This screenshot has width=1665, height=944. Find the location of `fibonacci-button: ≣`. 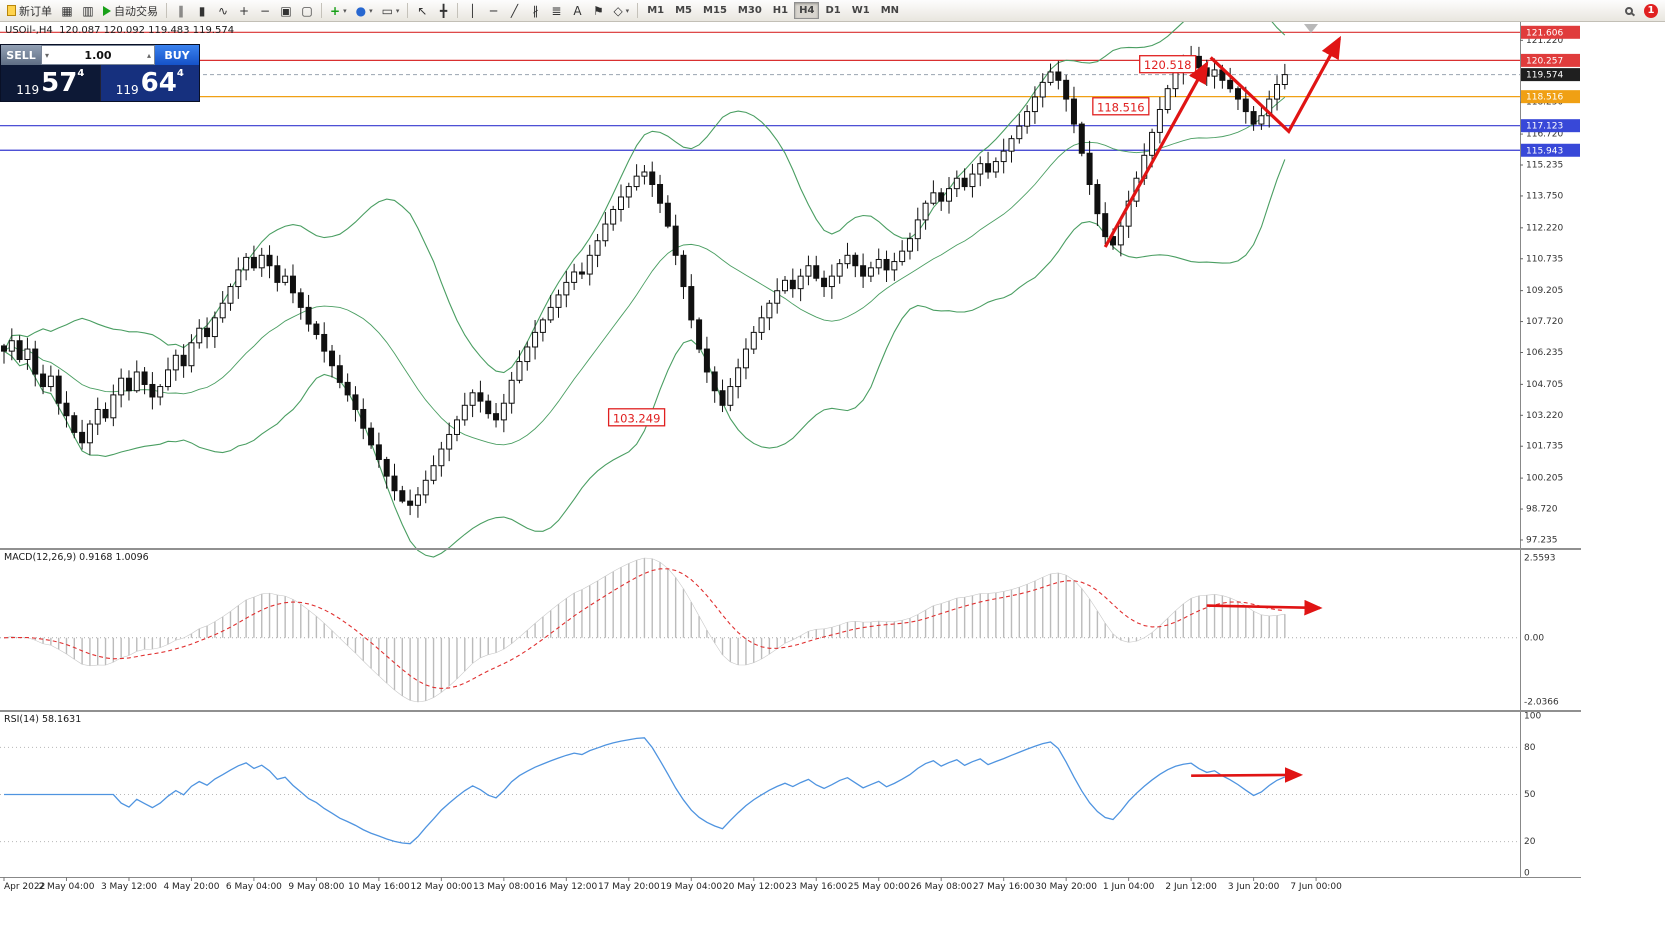

fibonacci-button: ≣ is located at coordinates (556, 10).